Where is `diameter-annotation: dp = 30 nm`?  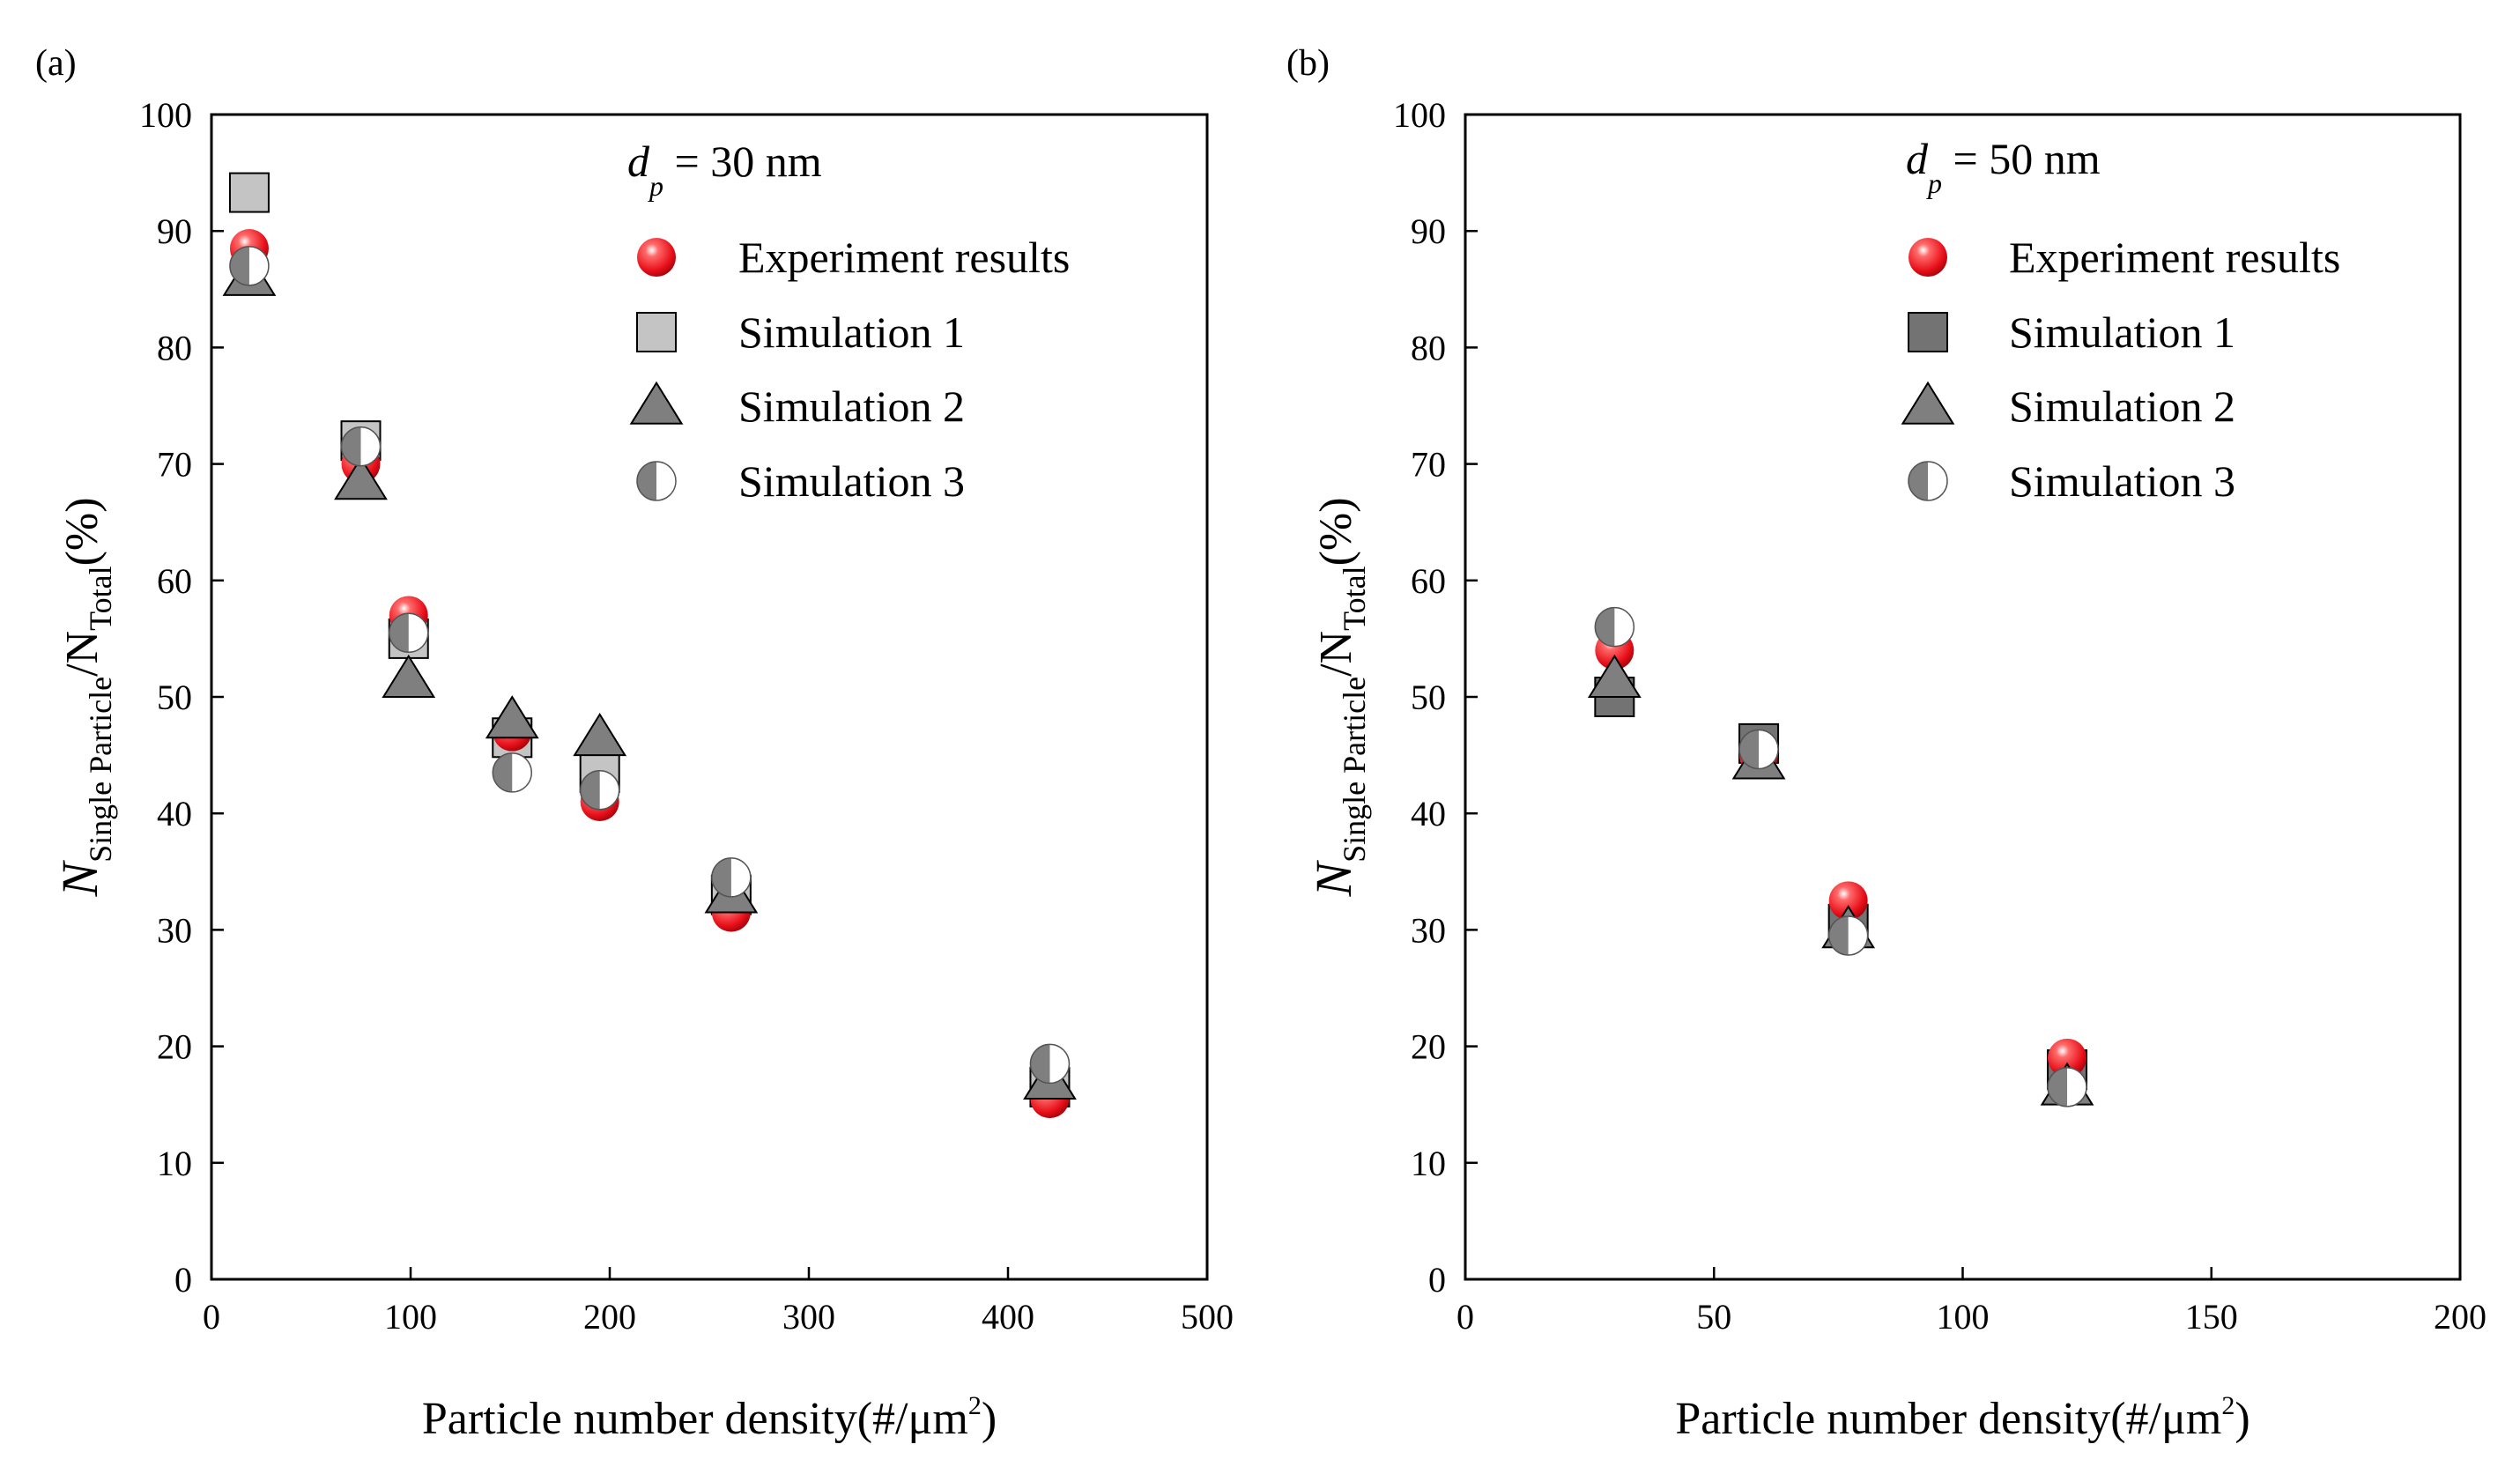
diameter-annotation: dp = 30 nm is located at coordinates (724, 169).